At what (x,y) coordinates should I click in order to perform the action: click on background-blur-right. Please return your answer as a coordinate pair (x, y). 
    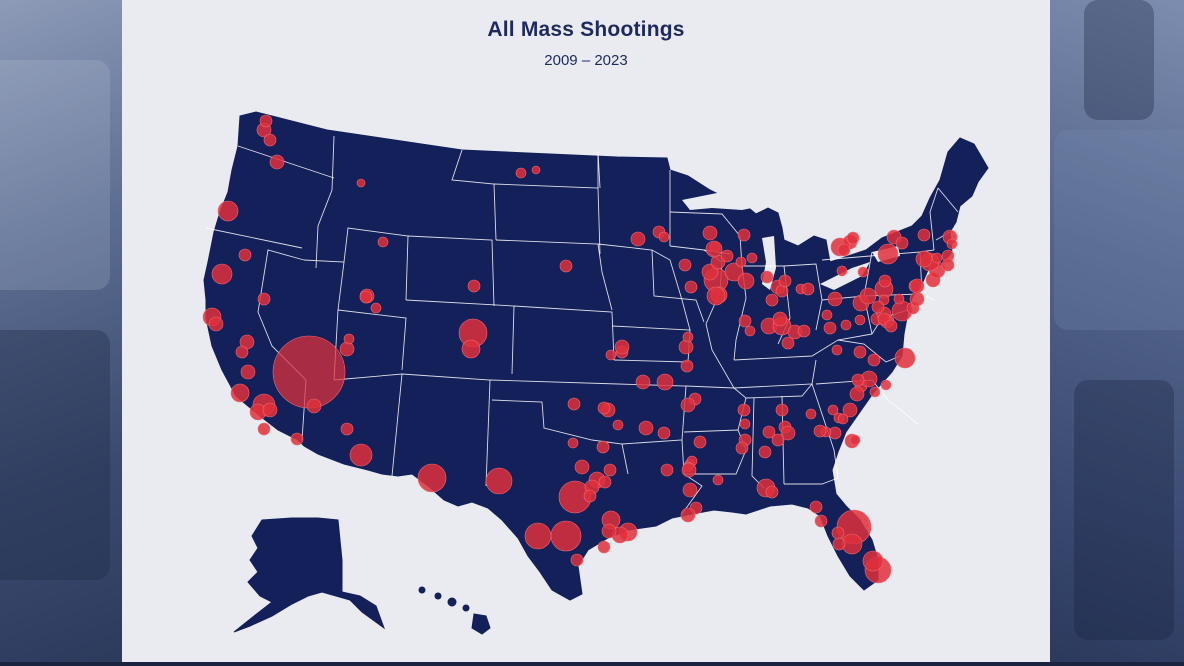
    Looking at the image, I should click on (1117, 333).